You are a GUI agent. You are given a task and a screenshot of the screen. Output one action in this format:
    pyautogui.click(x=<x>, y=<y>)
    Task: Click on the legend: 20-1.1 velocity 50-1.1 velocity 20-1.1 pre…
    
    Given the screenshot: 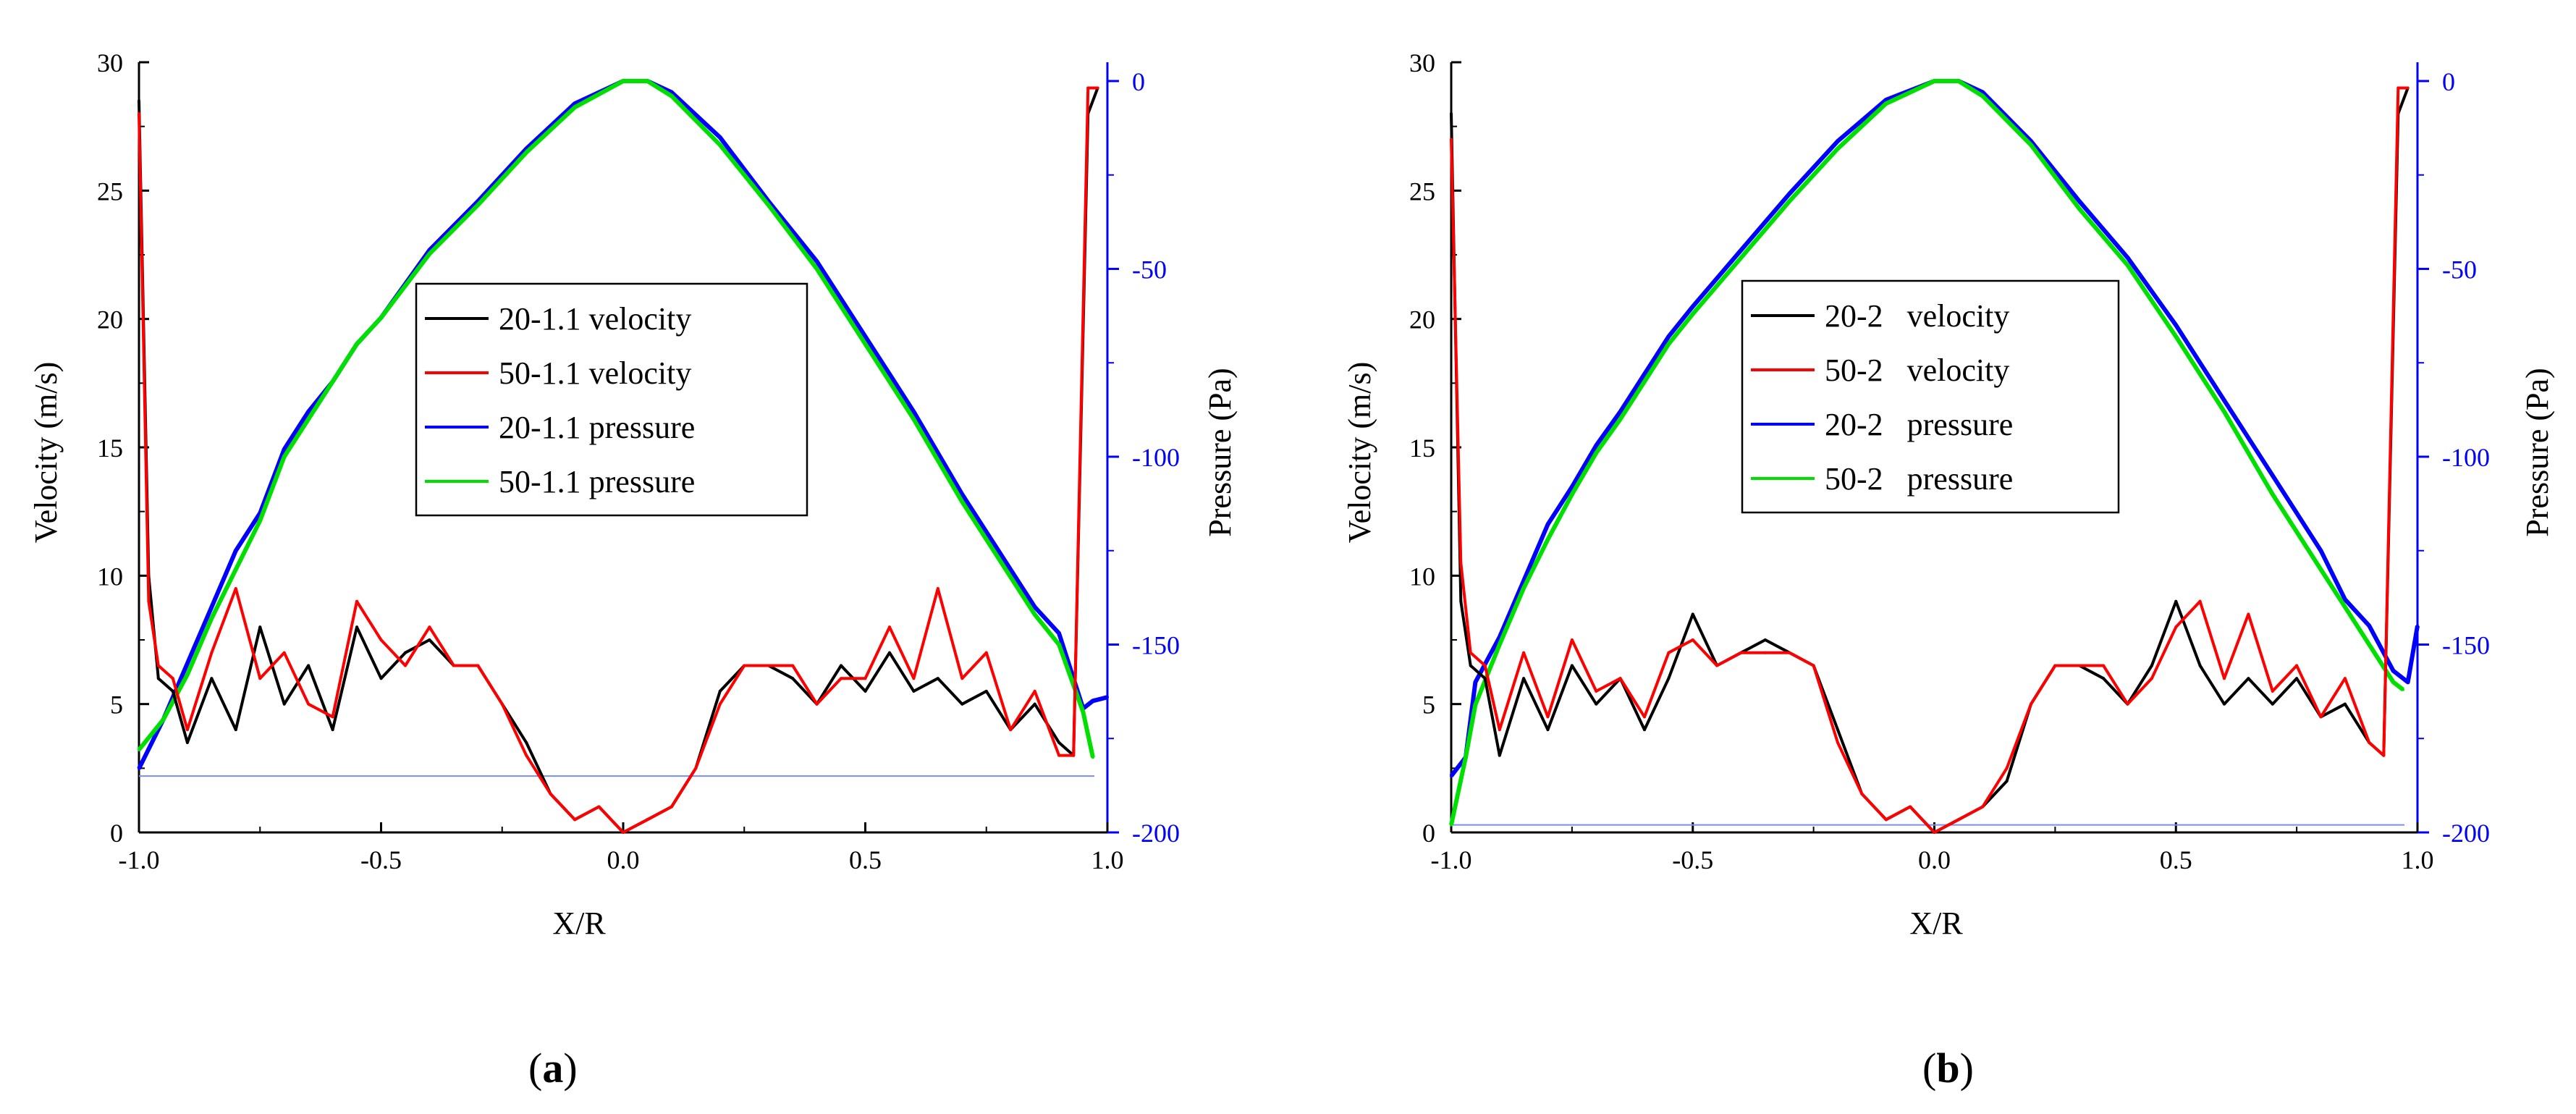 What is the action you would take?
    pyautogui.click(x=611, y=399)
    